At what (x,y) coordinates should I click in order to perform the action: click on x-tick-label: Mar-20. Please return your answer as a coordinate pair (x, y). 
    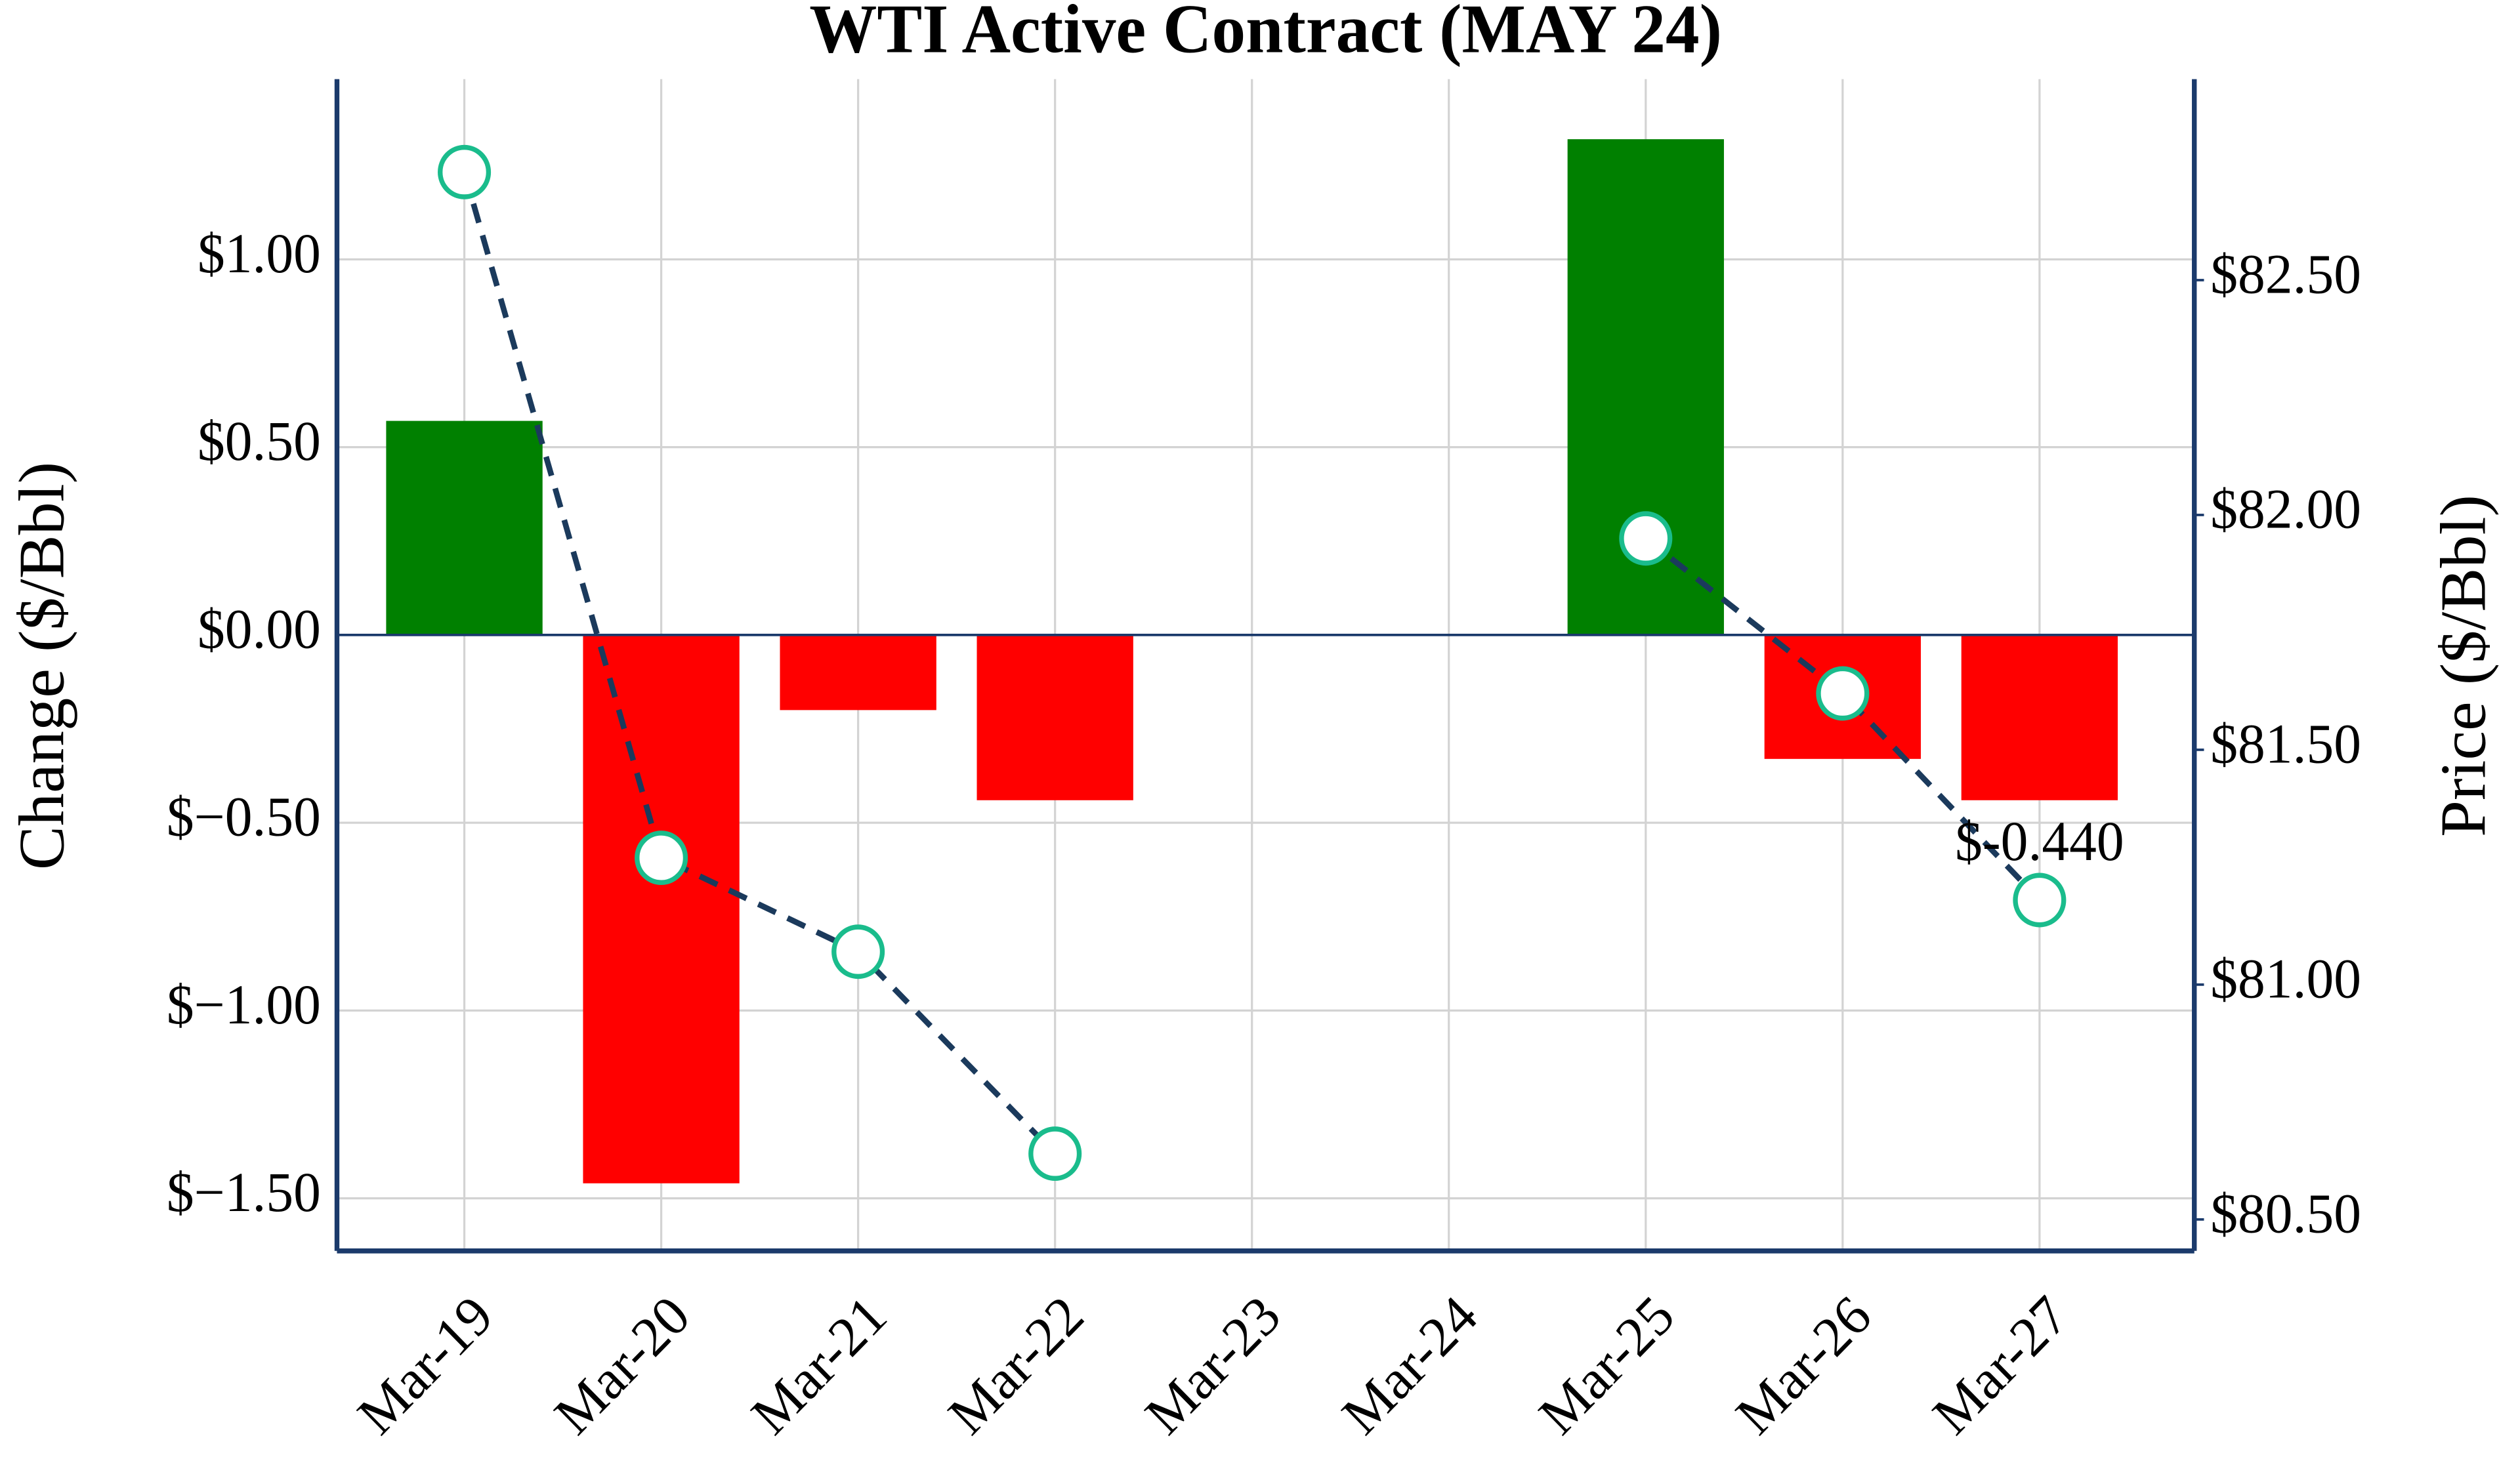
    Looking at the image, I should click on (622, 1365).